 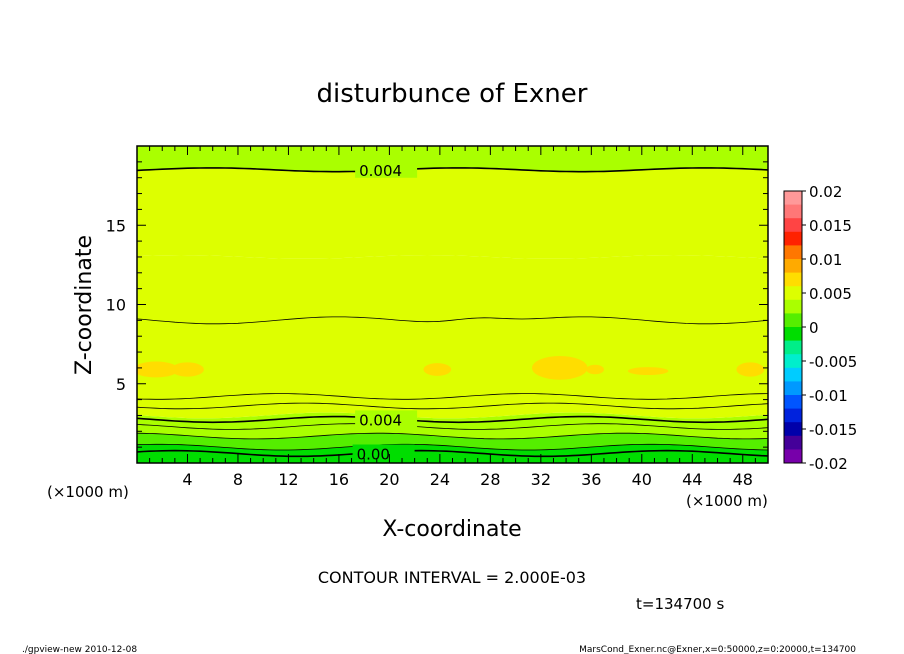 I want to click on x-tick-label: 4, so click(x=187, y=479).